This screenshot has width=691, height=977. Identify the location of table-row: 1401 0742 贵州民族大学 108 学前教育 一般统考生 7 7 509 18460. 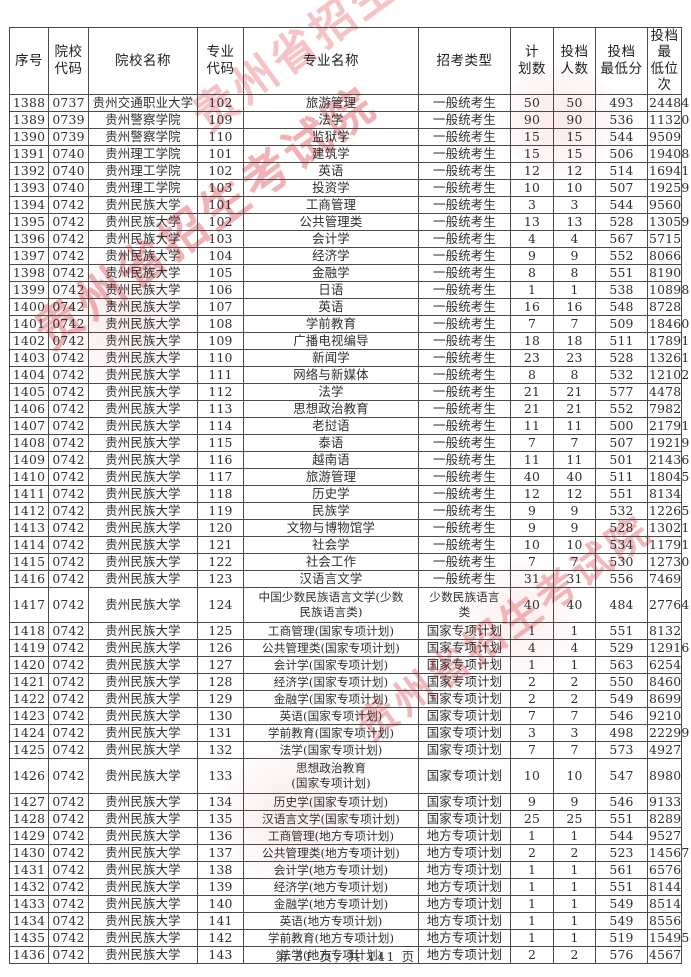
(349, 323).